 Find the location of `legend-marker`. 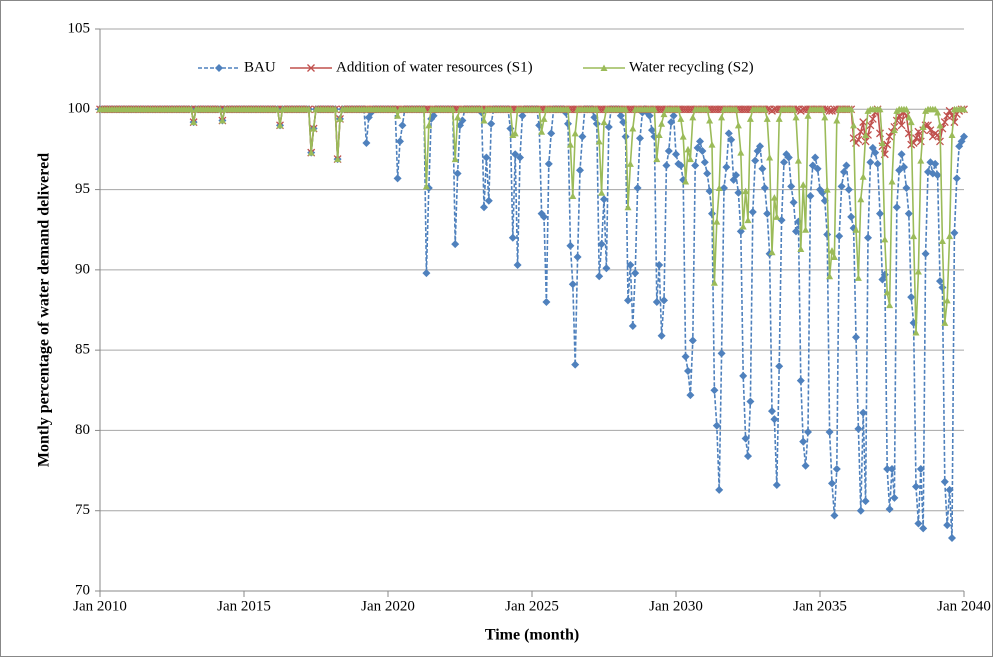

legend-marker is located at coordinates (219, 68).